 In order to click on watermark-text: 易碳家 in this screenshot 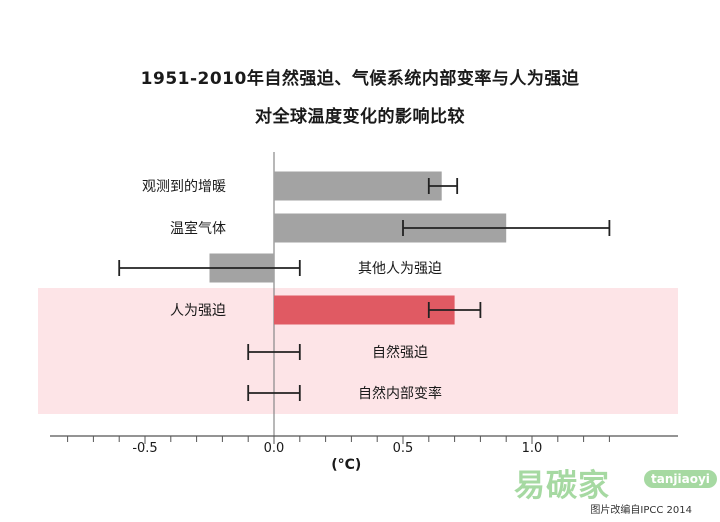, I will do `click(562, 486)`.